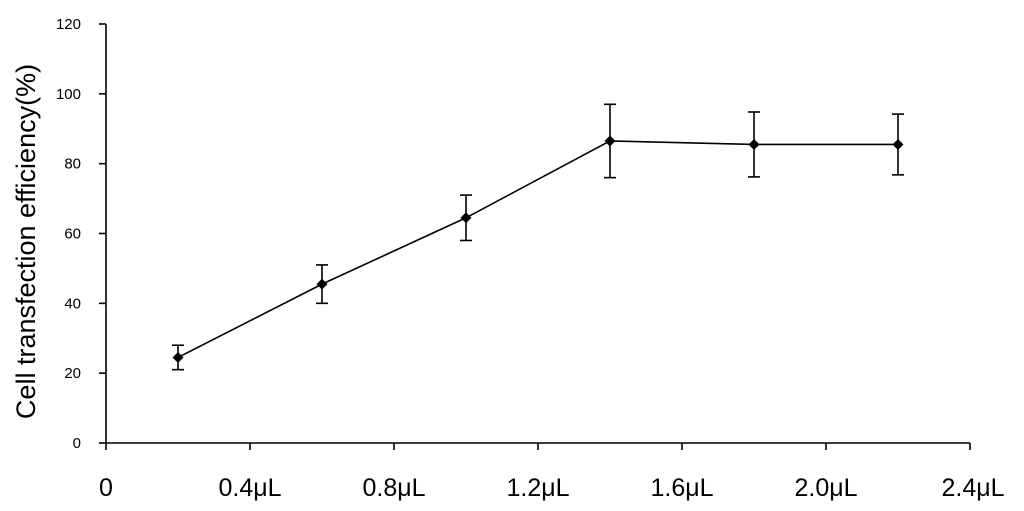 The height and width of the screenshot is (511, 1024). What do you see at coordinates (68, 94) in the screenshot?
I see `y-tick-label: 100` at bounding box center [68, 94].